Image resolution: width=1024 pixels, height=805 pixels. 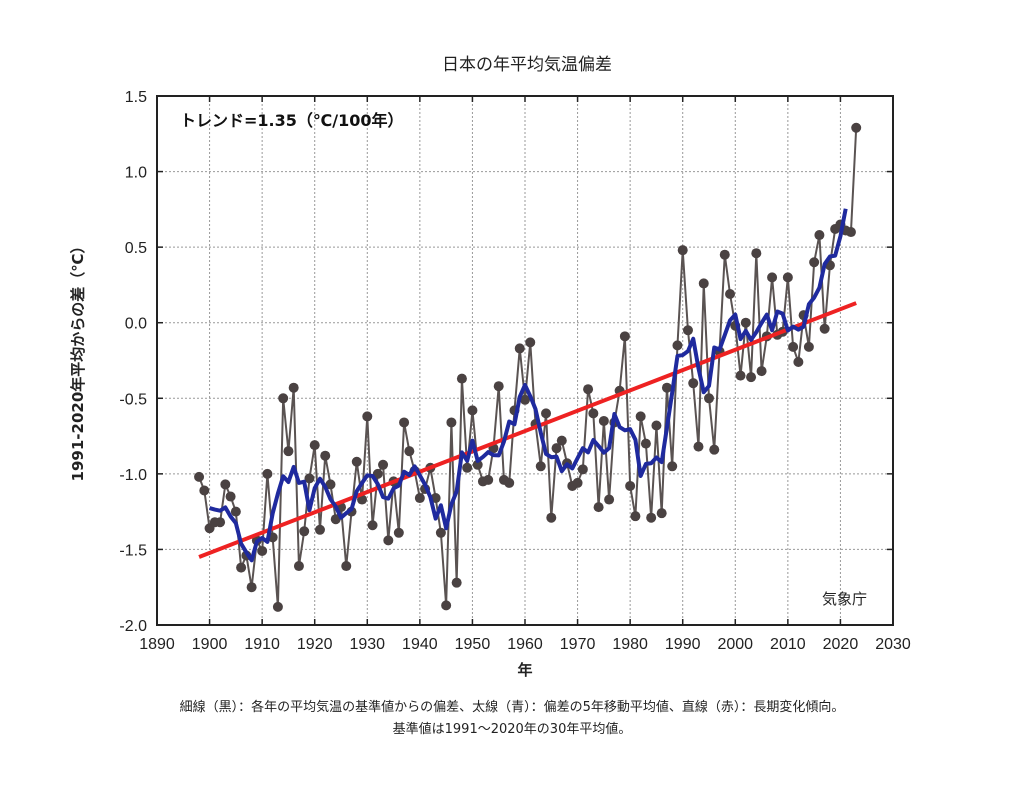 What do you see at coordinates (525, 644) in the screenshot?
I see `x-tick-label: 1960` at bounding box center [525, 644].